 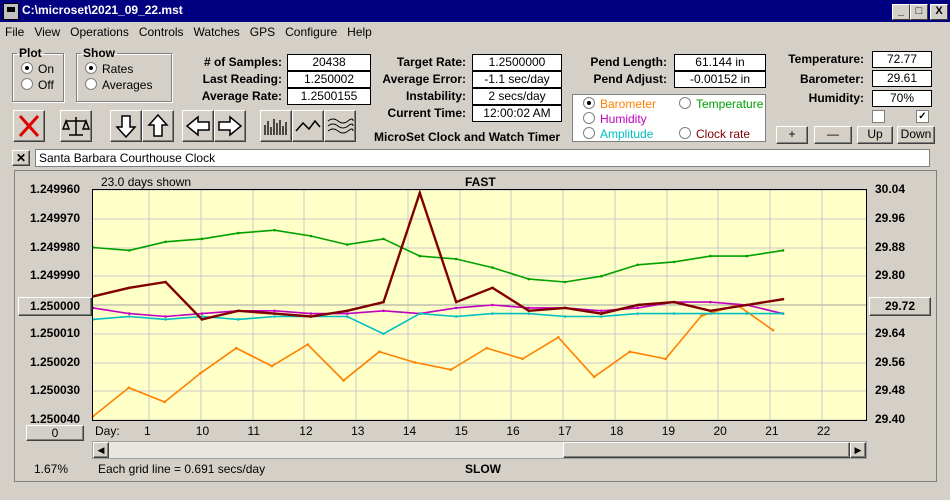 I want to click on red-x-icon, so click(x=29, y=126).